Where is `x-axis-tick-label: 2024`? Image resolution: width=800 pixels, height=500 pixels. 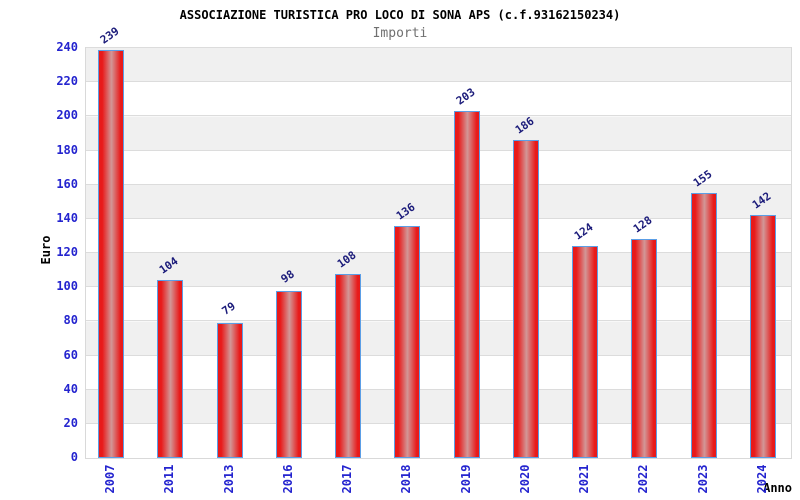 x-axis-tick-label: 2024 is located at coordinates (761, 479).